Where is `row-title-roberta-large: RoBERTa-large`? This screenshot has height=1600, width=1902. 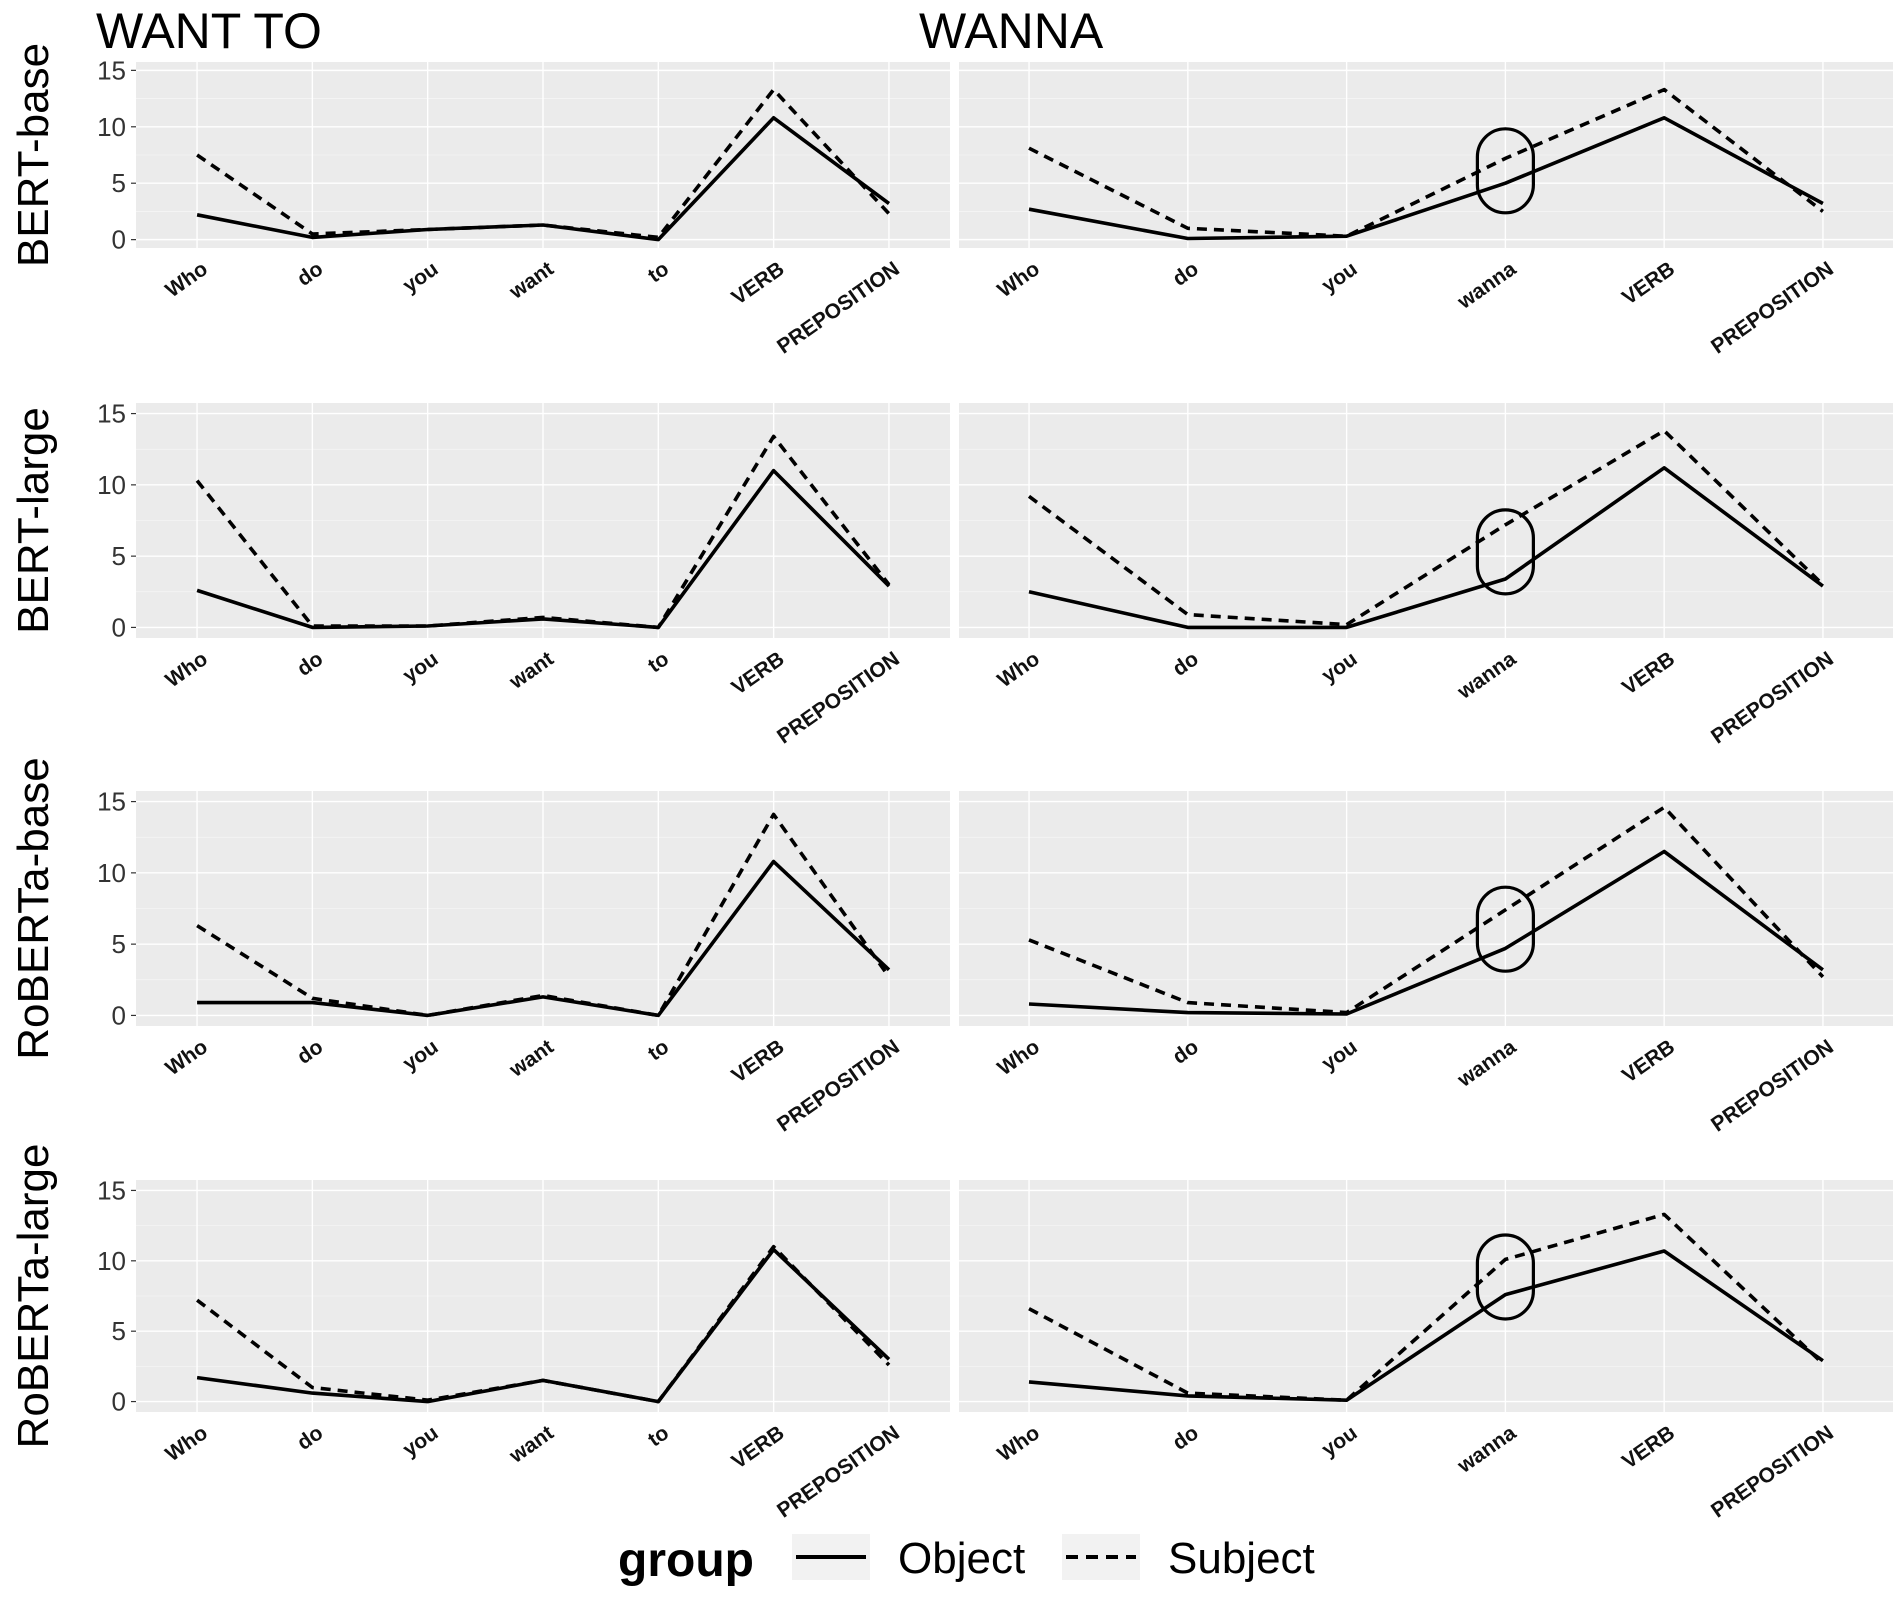
row-title-roberta-large: RoBERTa-large is located at coordinates (33, 1296).